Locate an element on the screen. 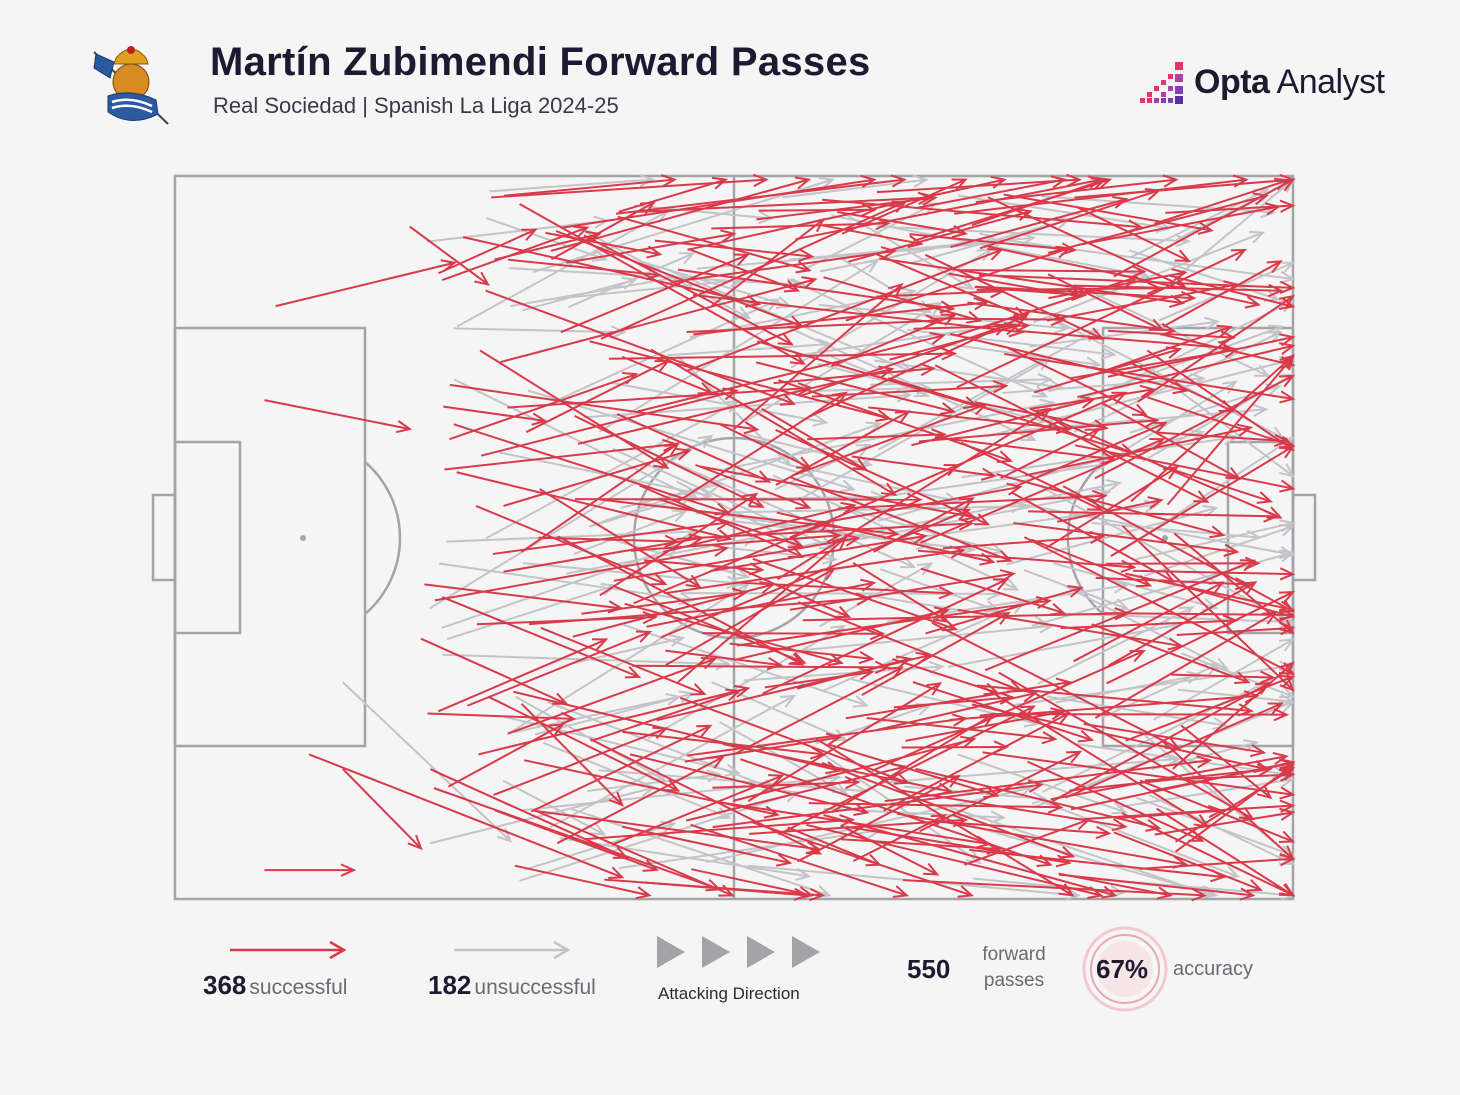 The image size is (1460, 1095). unsuccessful-label: unsuccessful is located at coordinates (535, 987).